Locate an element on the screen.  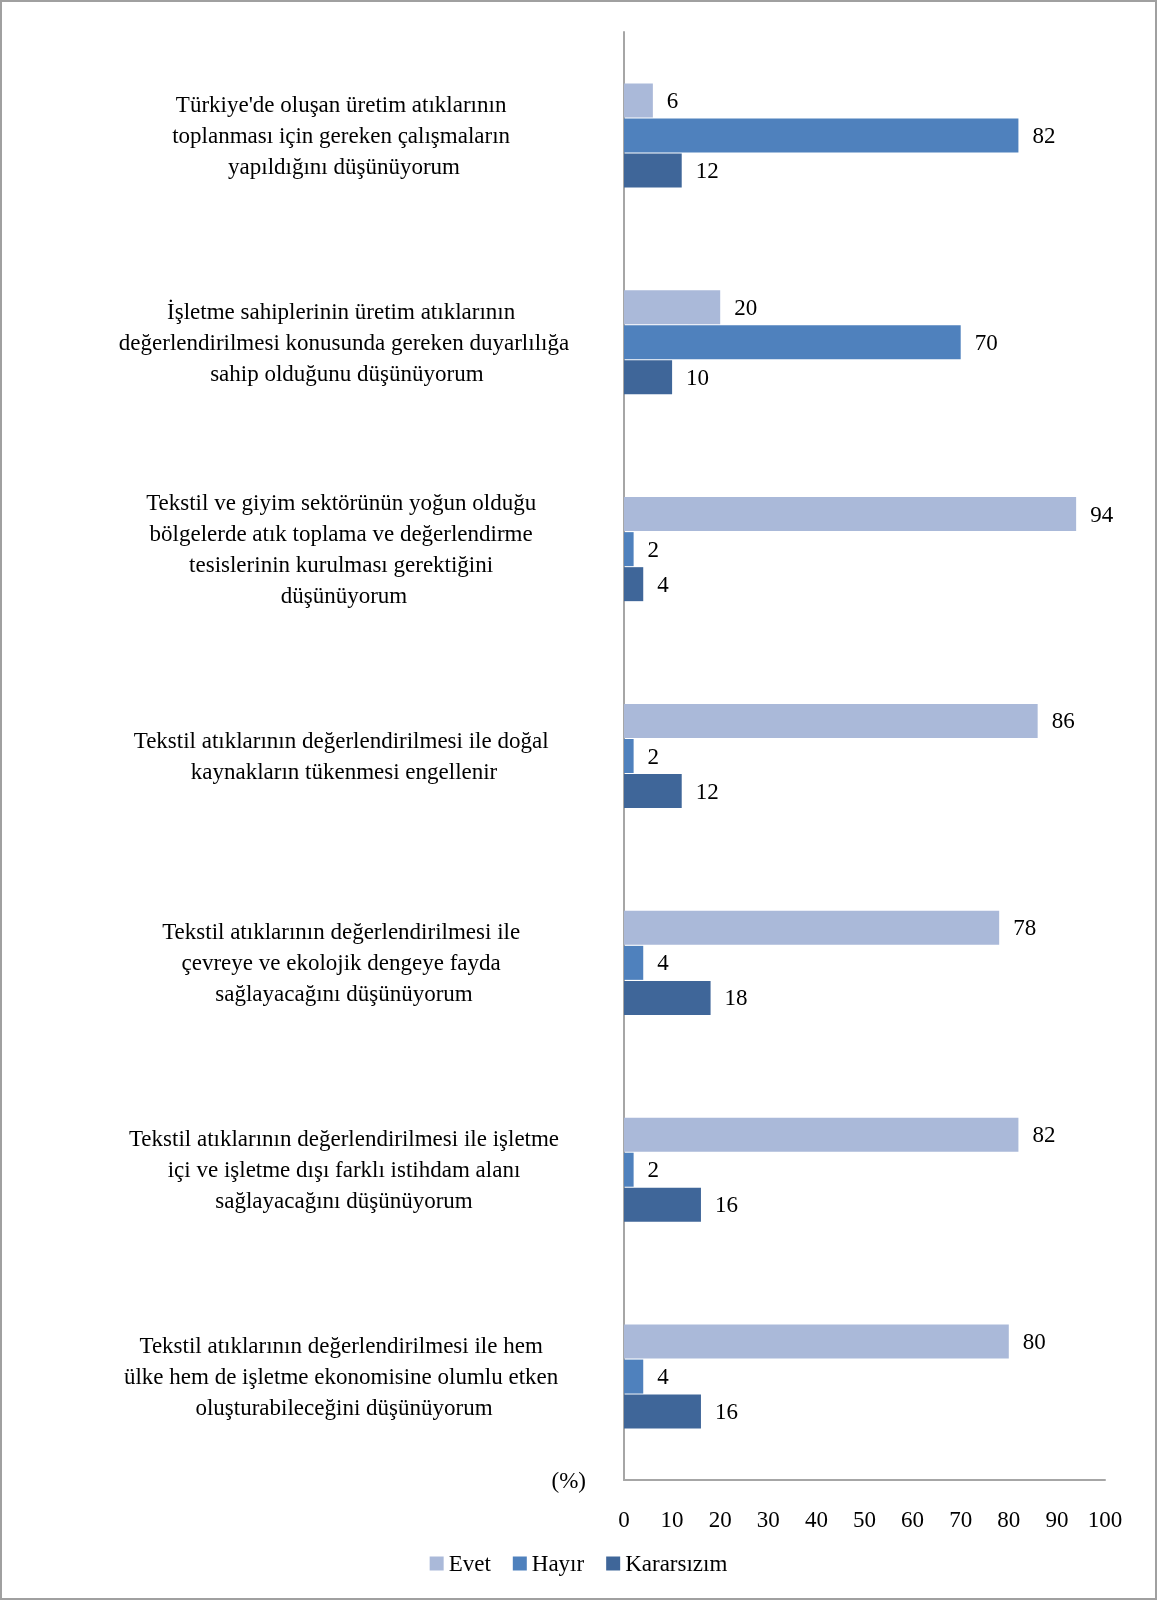
y-tick-label: Tekstil atıklarının değerlendirilmesi ile doğal kaynakların tükenmesi engellenir is located at coordinates (344, 756).